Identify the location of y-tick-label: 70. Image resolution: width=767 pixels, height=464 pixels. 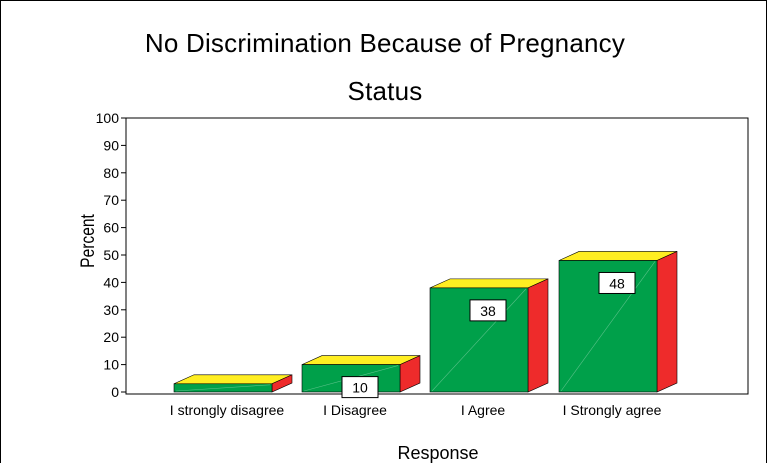
(111, 200).